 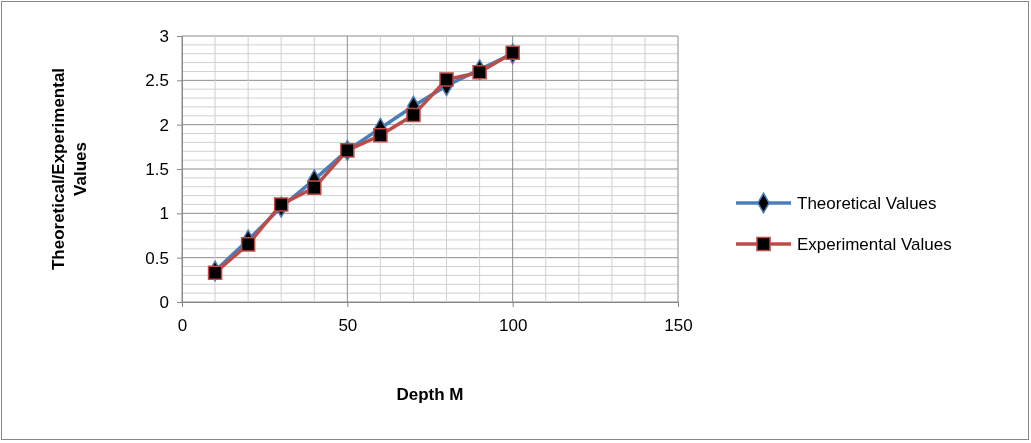 I want to click on y-tick-label: 2, so click(x=164, y=125).